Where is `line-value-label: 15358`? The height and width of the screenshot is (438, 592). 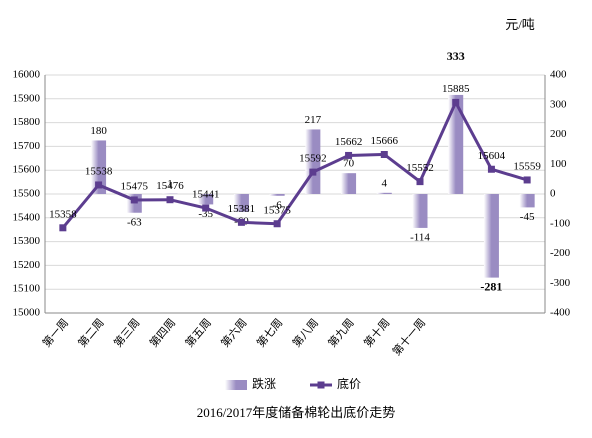
line-value-label: 15358 is located at coordinates (63, 214).